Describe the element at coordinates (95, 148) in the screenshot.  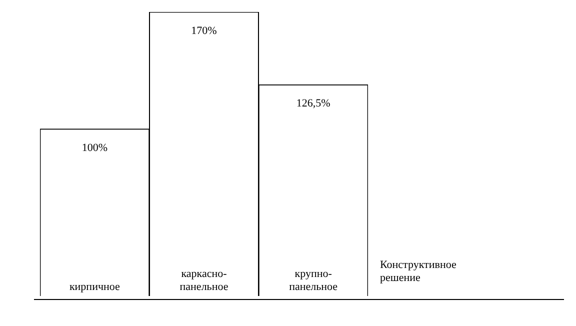
I see `data-label: 100%` at that location.